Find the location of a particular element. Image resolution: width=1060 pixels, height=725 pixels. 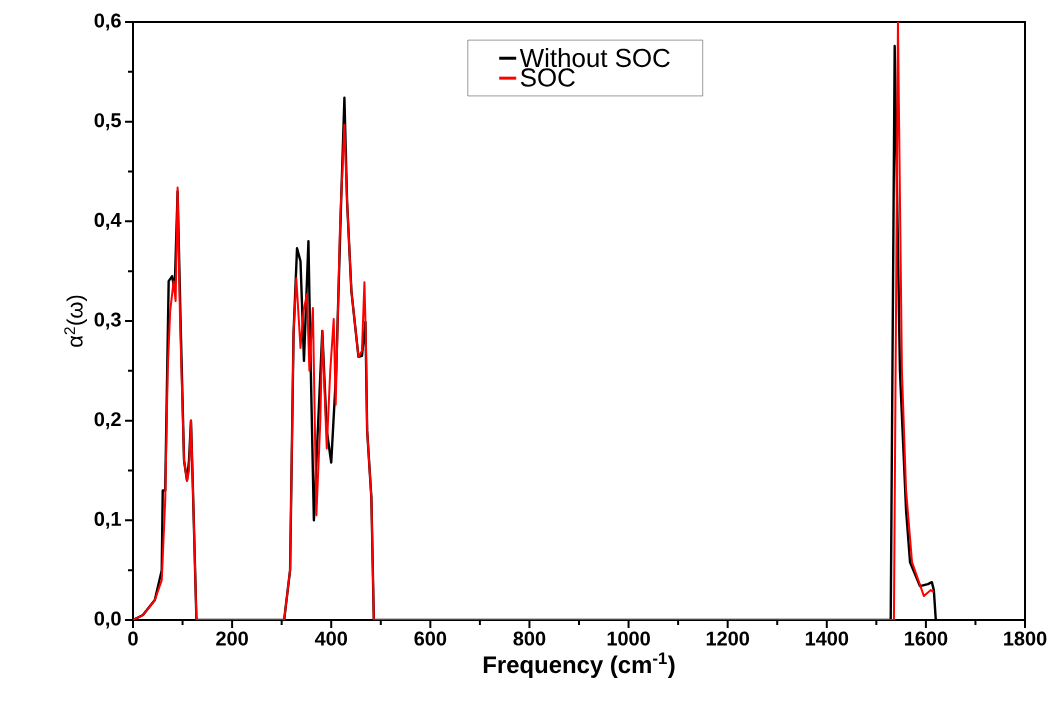

legend-label: SOC is located at coordinates (547, 77).